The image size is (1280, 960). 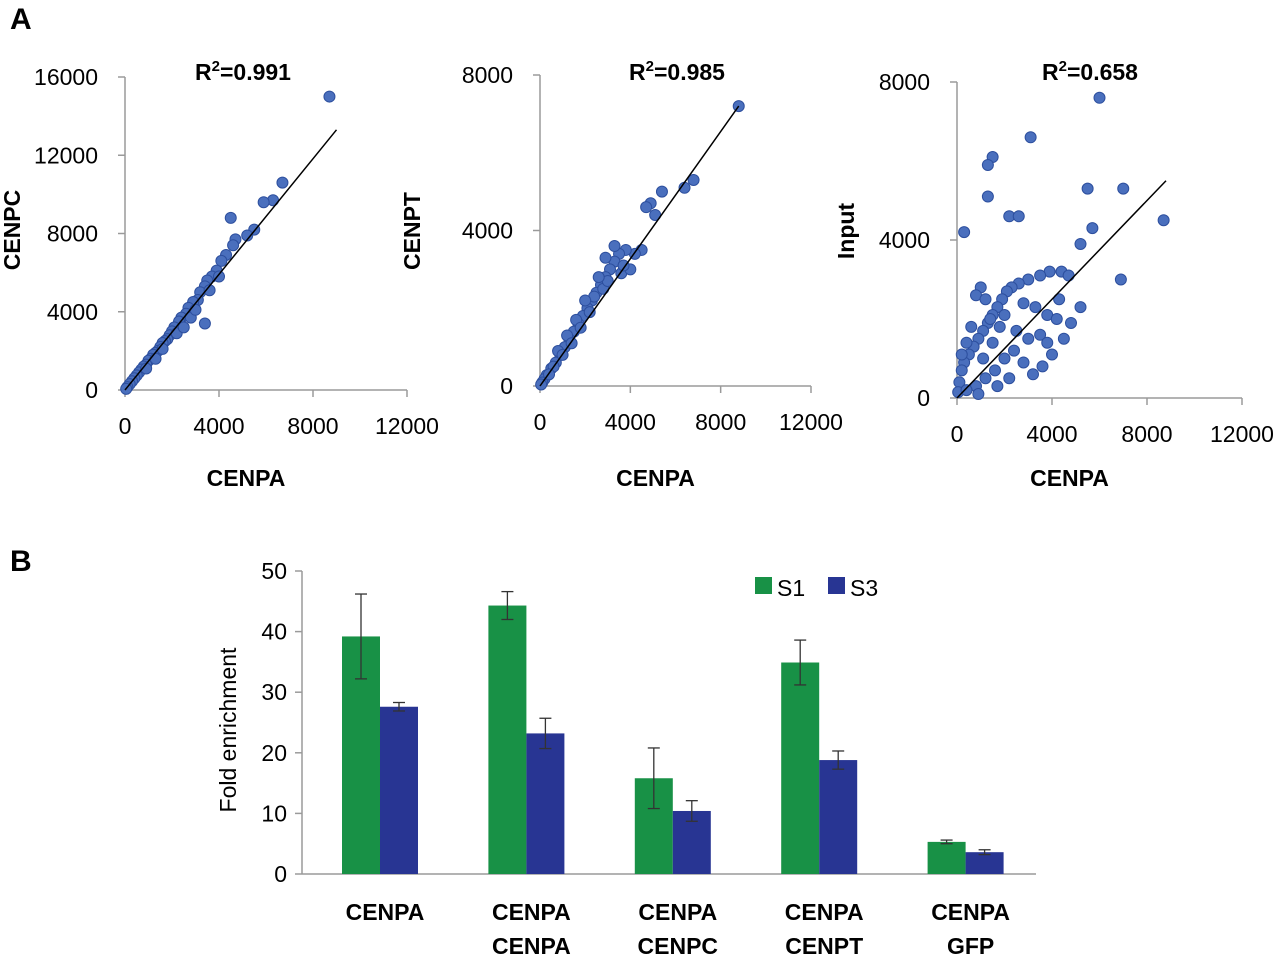 What do you see at coordinates (274, 753) in the screenshot?
I see `y-tick-label: 20` at bounding box center [274, 753].